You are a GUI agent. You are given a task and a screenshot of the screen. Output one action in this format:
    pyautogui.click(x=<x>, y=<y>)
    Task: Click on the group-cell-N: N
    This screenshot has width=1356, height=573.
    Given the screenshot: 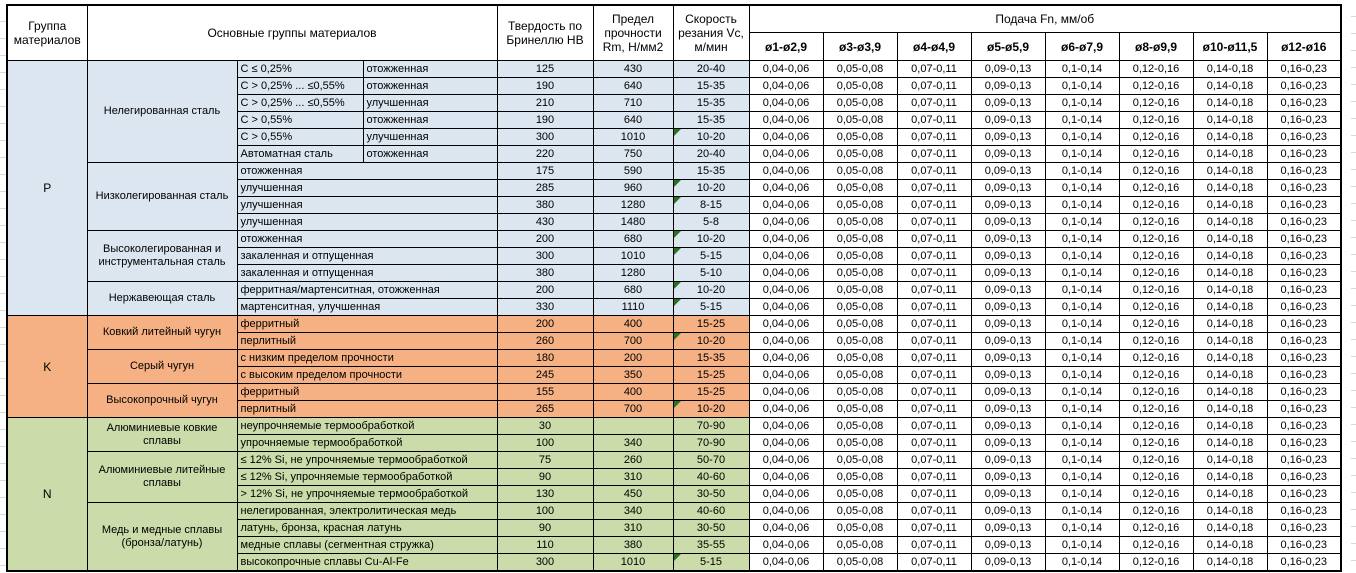 What is the action you would take?
    pyautogui.click(x=47, y=494)
    